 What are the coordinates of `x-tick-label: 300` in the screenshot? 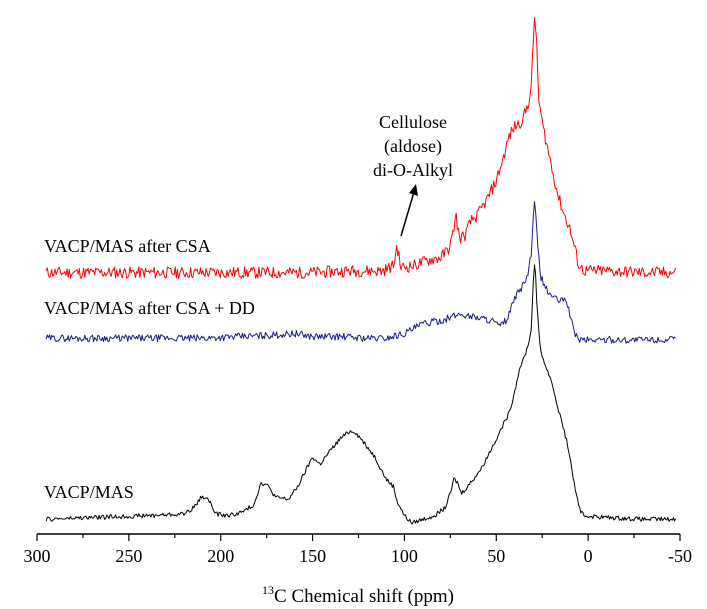 It's located at (37, 556).